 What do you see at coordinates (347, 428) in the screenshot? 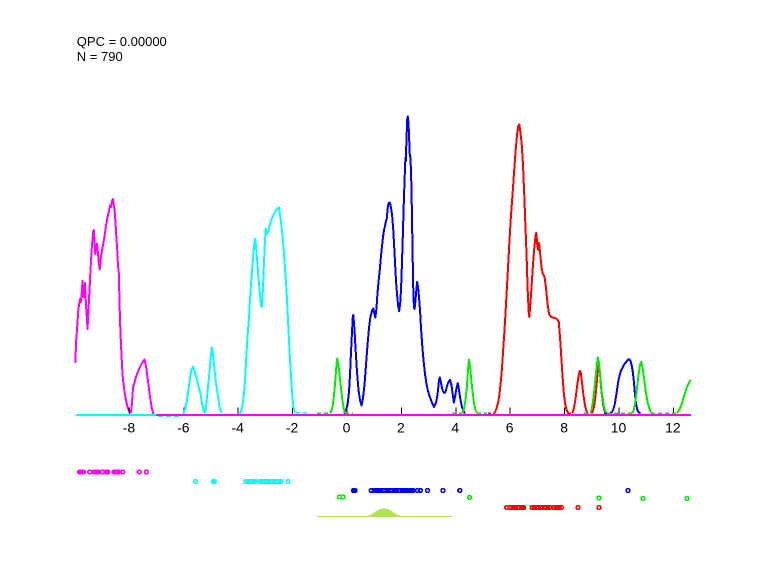
I see `svg-text: 0` at bounding box center [347, 428].